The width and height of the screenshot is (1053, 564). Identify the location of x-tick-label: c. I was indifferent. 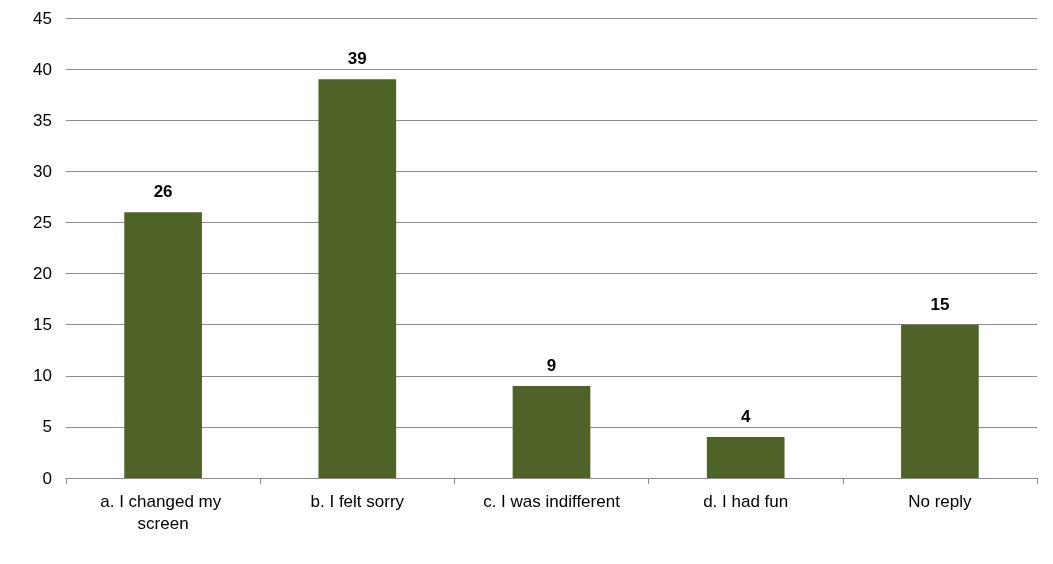
(552, 501).